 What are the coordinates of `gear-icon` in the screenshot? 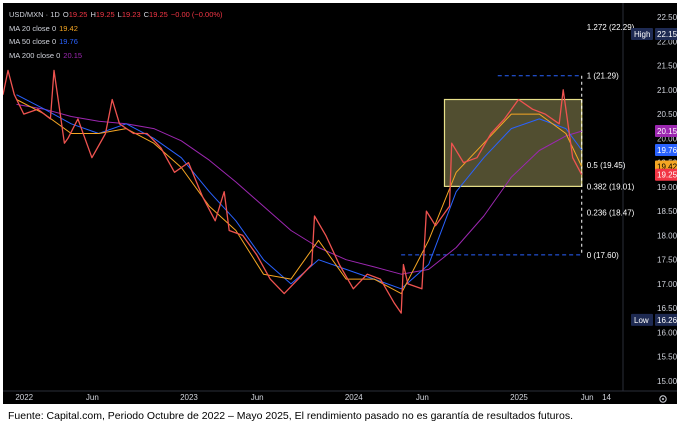 It's located at (663, 399).